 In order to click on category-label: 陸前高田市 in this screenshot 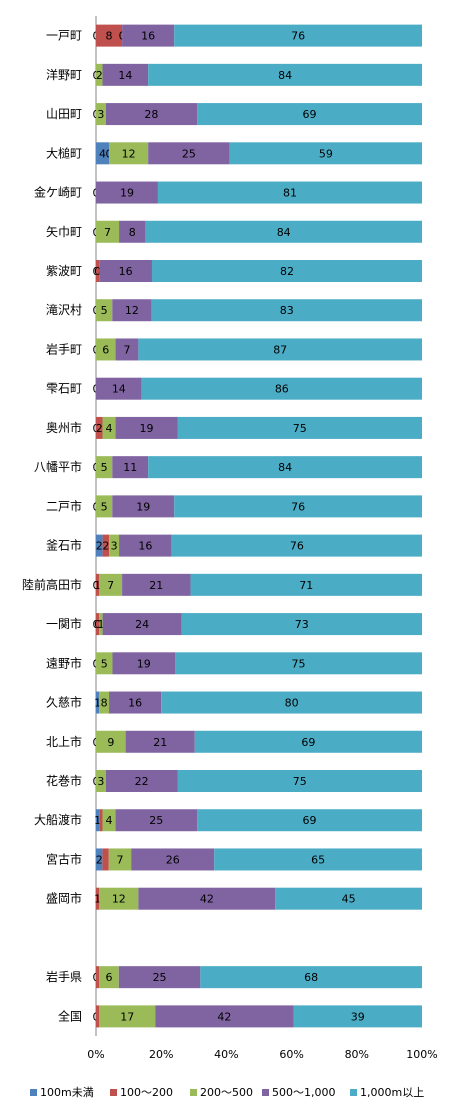, I will do `click(52, 584)`.